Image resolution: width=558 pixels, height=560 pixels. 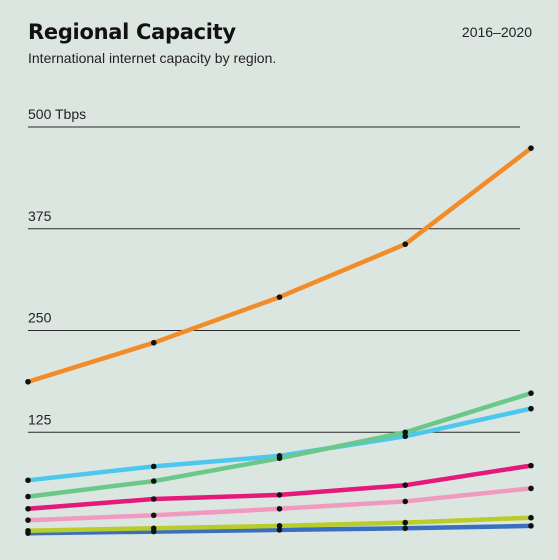 I want to click on chart-title: Regional Capacity, so click(x=132, y=32).